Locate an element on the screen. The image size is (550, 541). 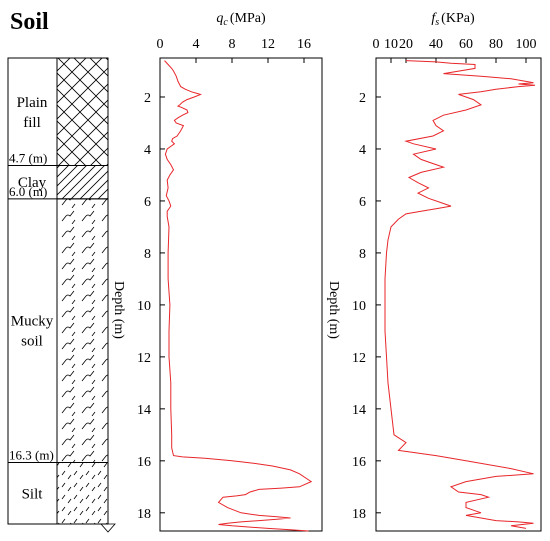
x-tick-label: 16 is located at coordinates (304, 44).